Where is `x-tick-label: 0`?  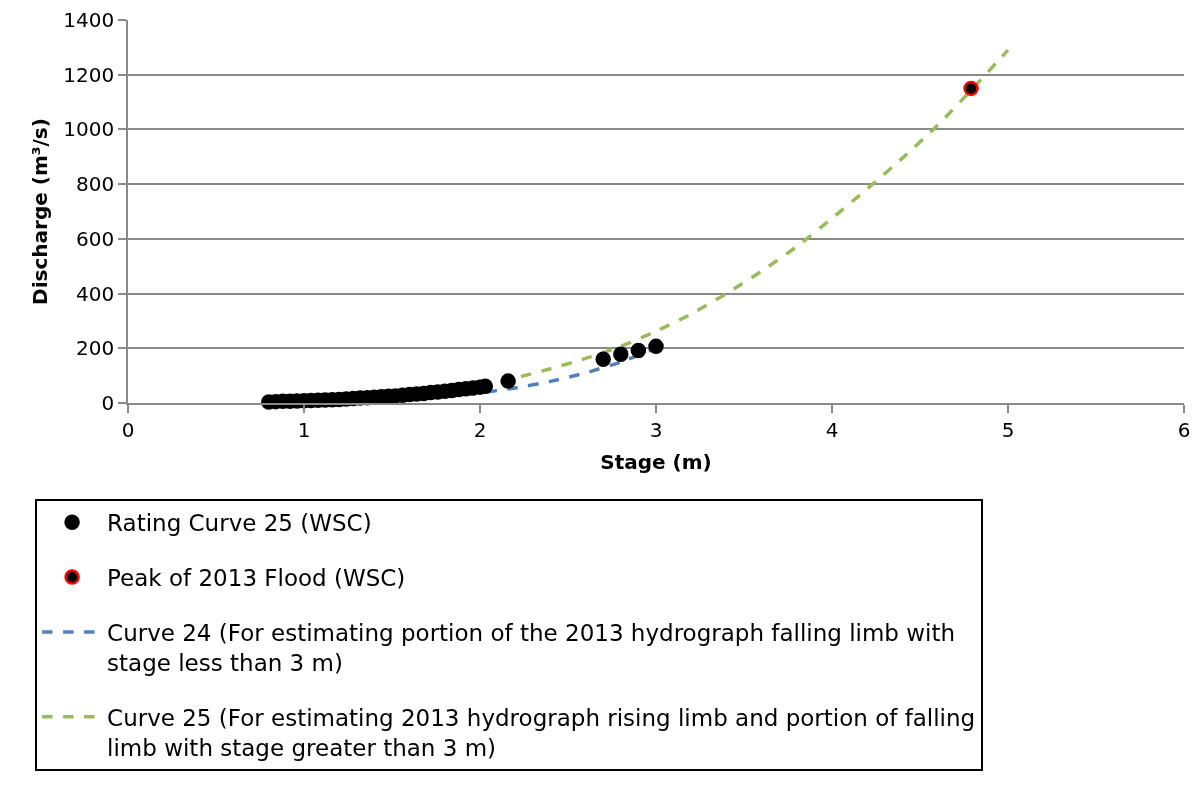
x-tick-label: 0 is located at coordinates (128, 429).